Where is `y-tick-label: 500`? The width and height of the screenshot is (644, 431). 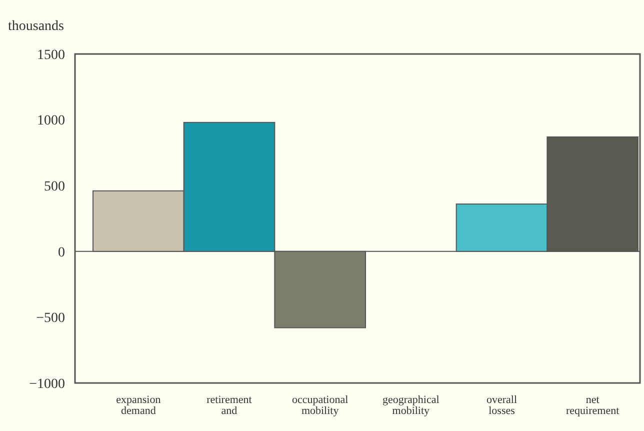
y-tick-label: 500 is located at coordinates (54, 187).